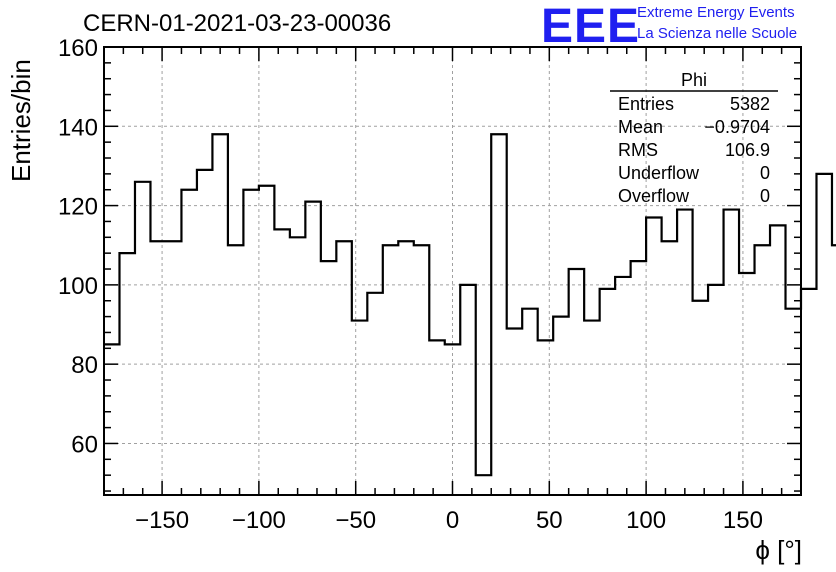 This screenshot has height=572, width=836. Describe the element at coordinates (591, 26) in the screenshot. I see `eee-logo: EEE` at that location.